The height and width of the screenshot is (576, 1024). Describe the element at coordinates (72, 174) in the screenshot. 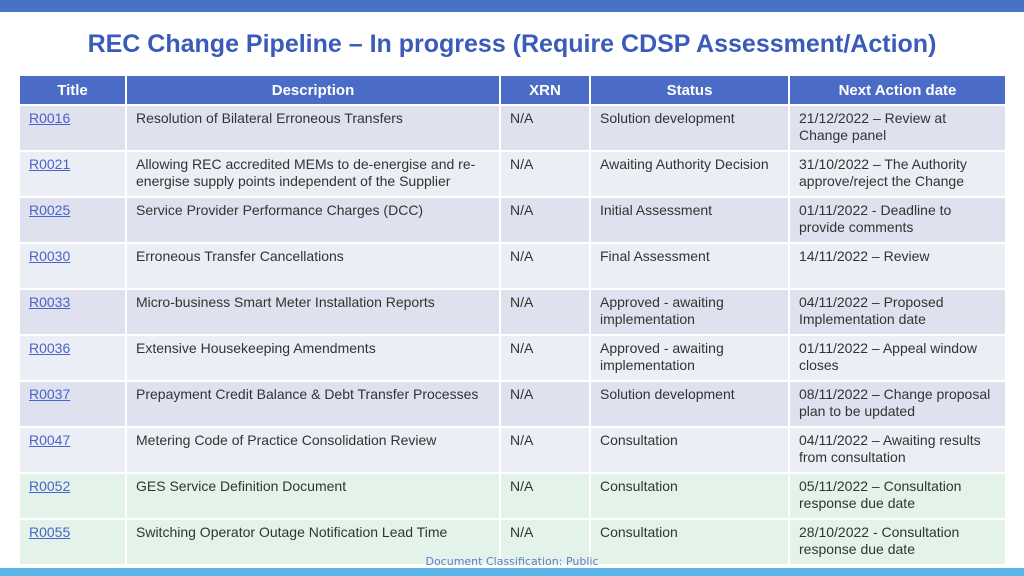

I see `cell-title: R0021` at that location.